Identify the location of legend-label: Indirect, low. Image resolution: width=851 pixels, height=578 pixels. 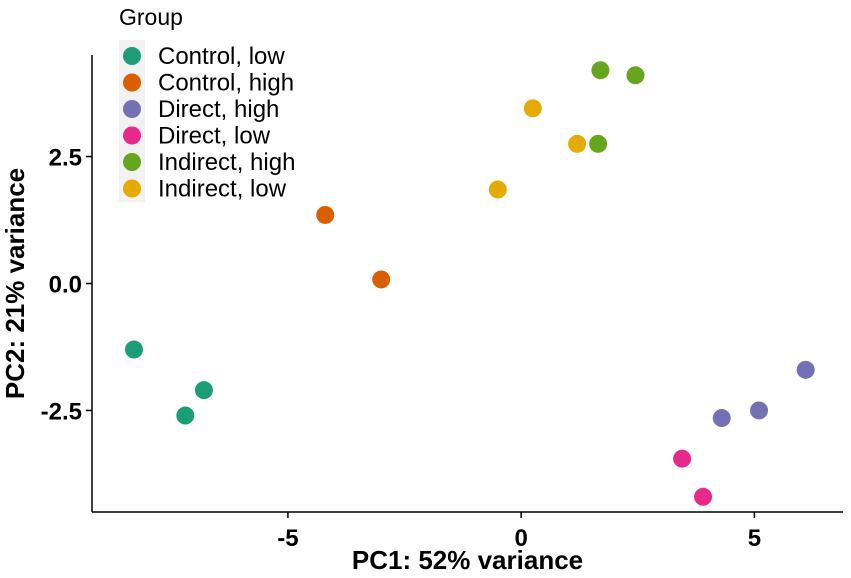
(222, 189).